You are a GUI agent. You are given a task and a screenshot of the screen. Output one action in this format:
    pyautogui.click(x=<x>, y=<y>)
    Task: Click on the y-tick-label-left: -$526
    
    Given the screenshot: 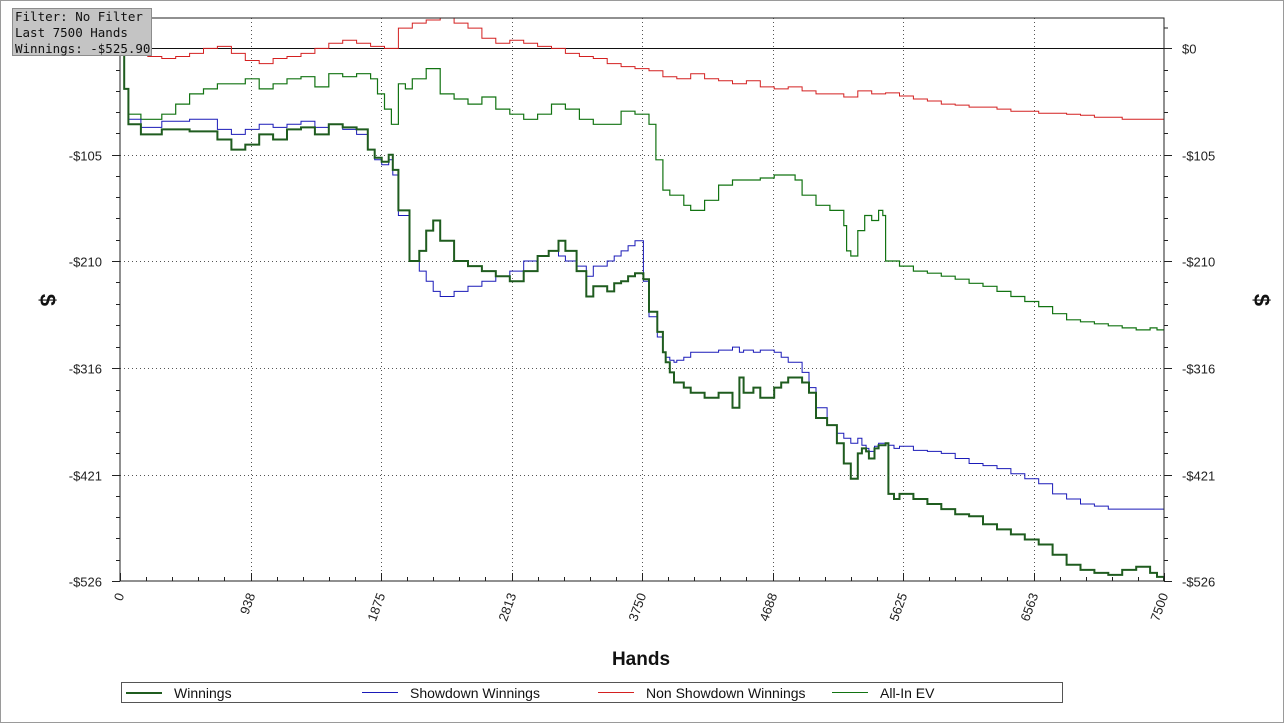 What is the action you would take?
    pyautogui.click(x=85, y=582)
    